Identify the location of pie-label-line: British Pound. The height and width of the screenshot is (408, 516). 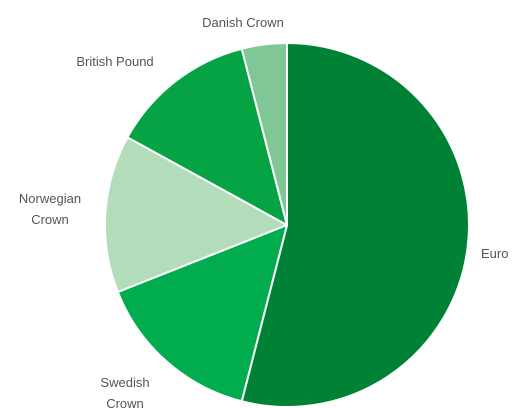
(114, 61).